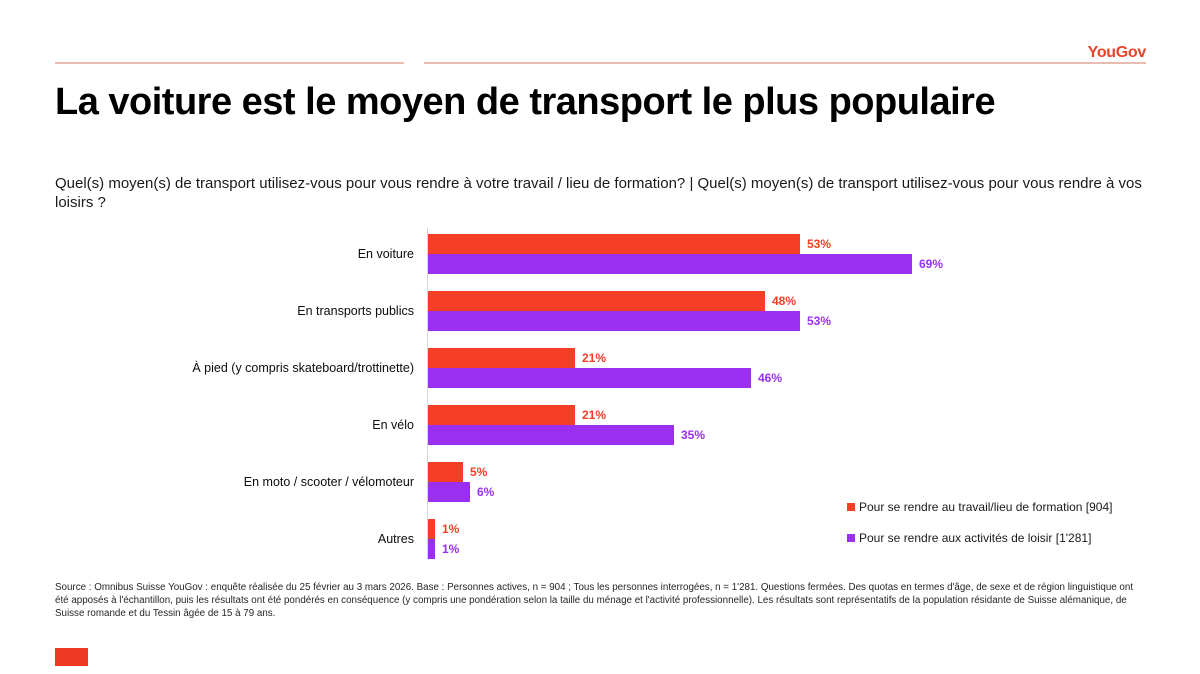  What do you see at coordinates (328, 482) in the screenshot?
I see `category-label: En moto / scooter / vélomoteur` at bounding box center [328, 482].